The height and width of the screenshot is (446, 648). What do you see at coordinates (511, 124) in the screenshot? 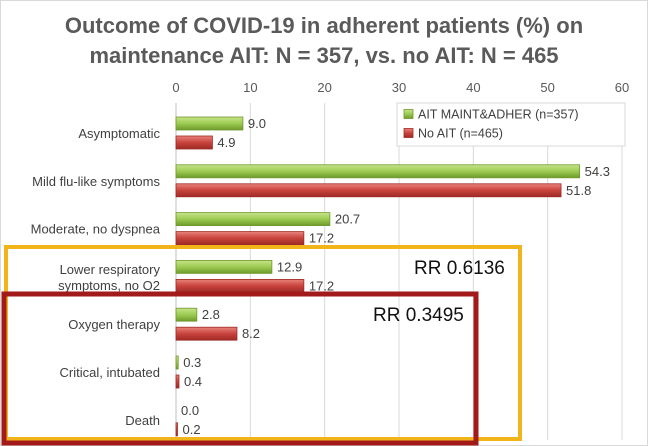
I see `legend-box` at bounding box center [511, 124].